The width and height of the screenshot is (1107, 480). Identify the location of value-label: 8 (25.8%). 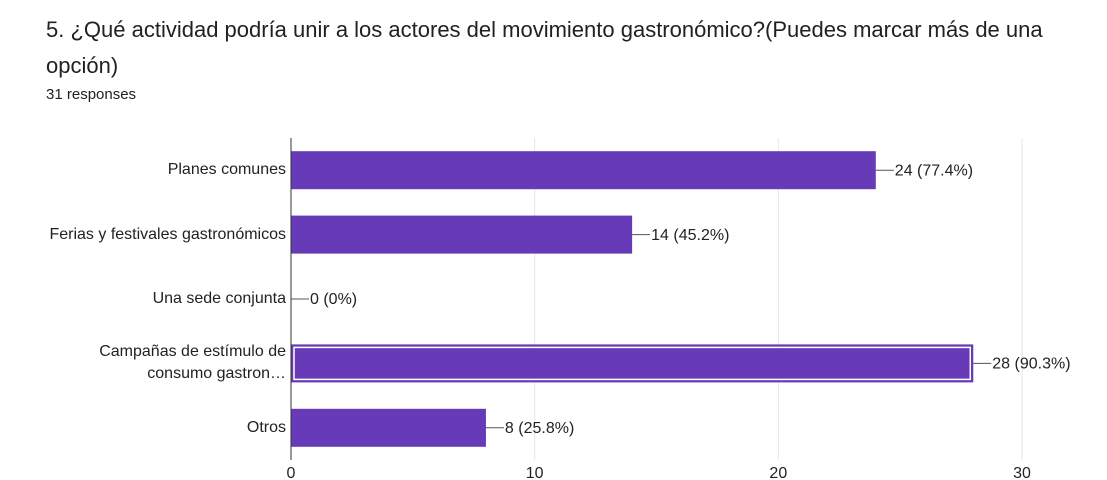
(539, 428).